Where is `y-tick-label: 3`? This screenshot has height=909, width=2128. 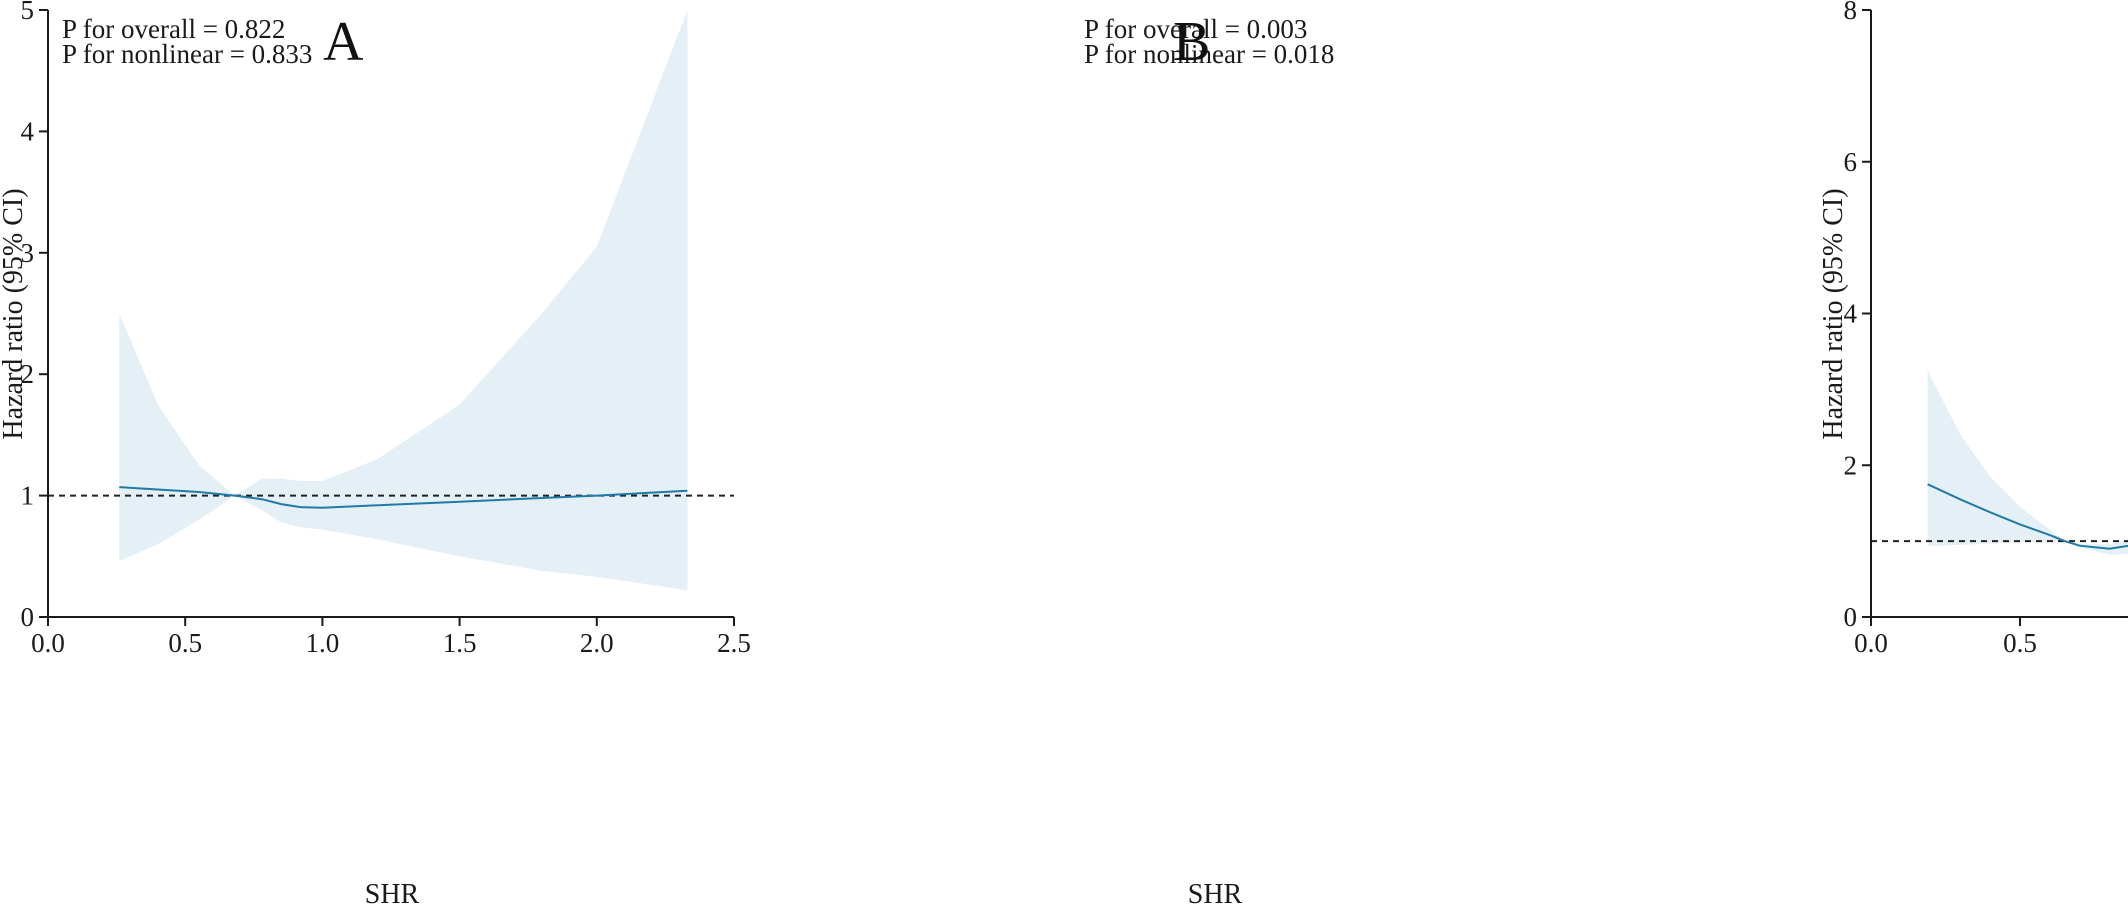 y-tick-label: 3 is located at coordinates (28, 253).